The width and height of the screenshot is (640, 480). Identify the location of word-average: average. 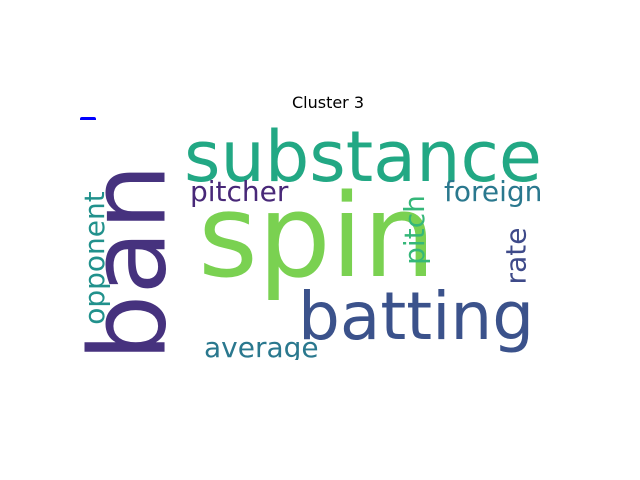
(261, 346).